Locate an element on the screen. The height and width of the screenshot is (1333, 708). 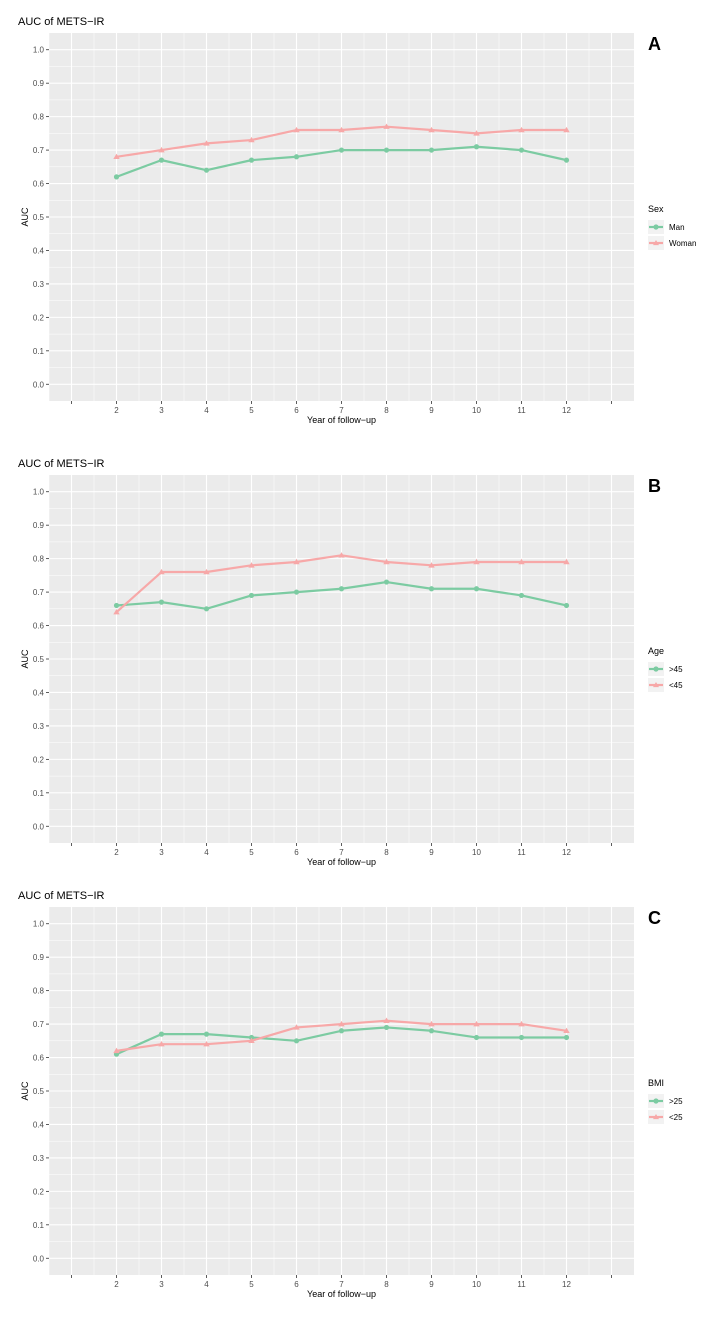
panel-letter: A is located at coordinates (654, 44).